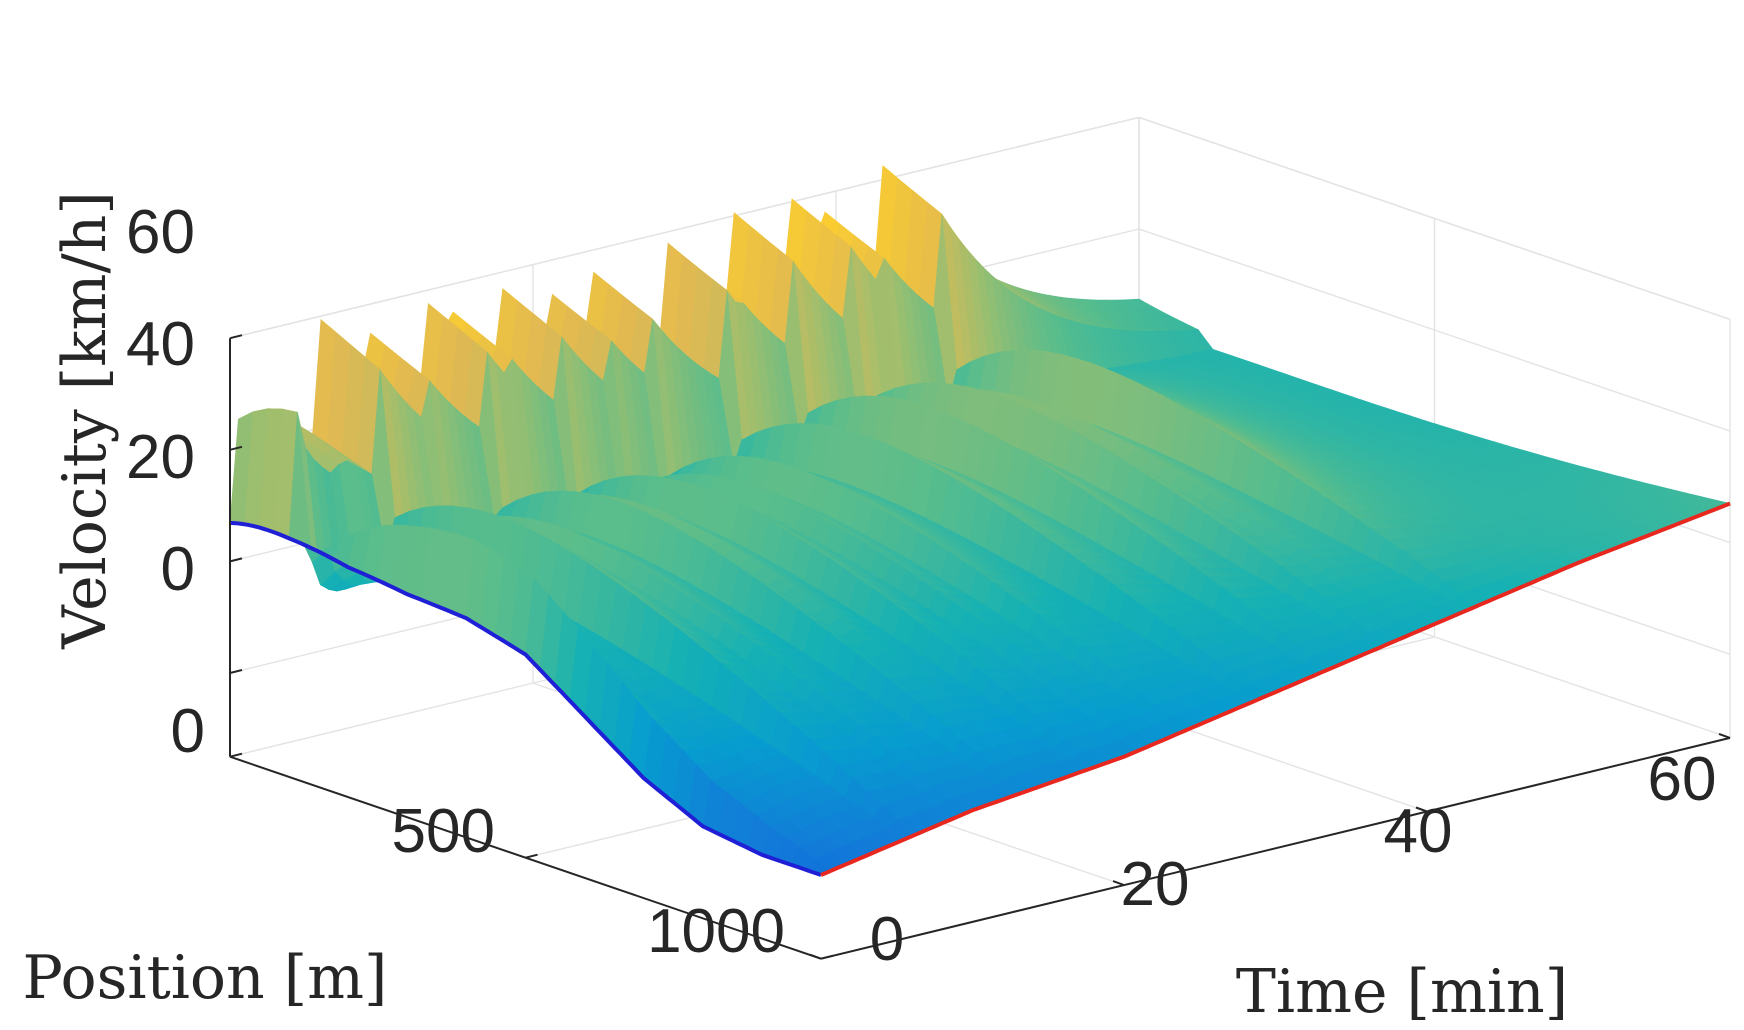 The width and height of the screenshot is (1744, 1030). What do you see at coordinates (205, 978) in the screenshot?
I see `y-axis-label: Position [m]` at bounding box center [205, 978].